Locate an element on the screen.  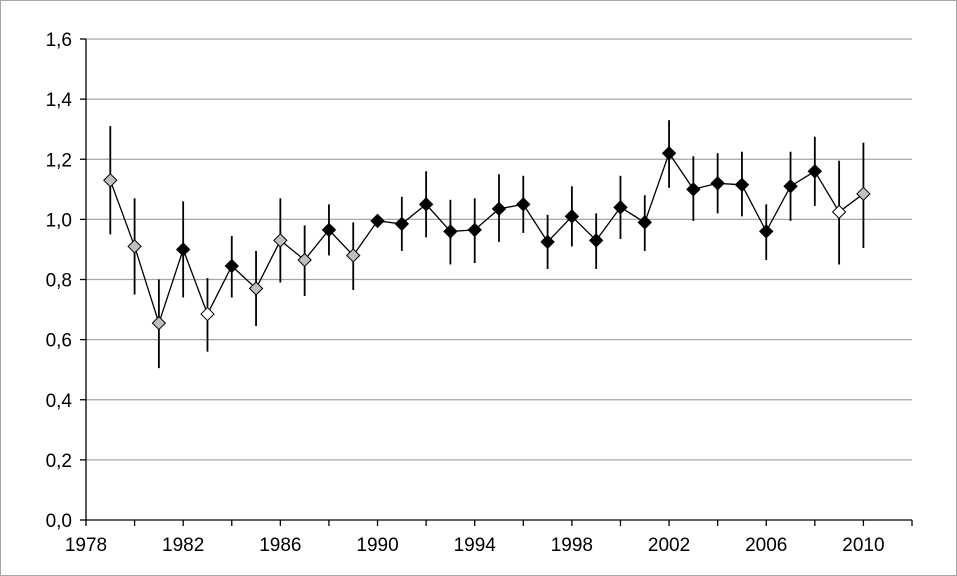
data-point-1983 is located at coordinates (207, 314).